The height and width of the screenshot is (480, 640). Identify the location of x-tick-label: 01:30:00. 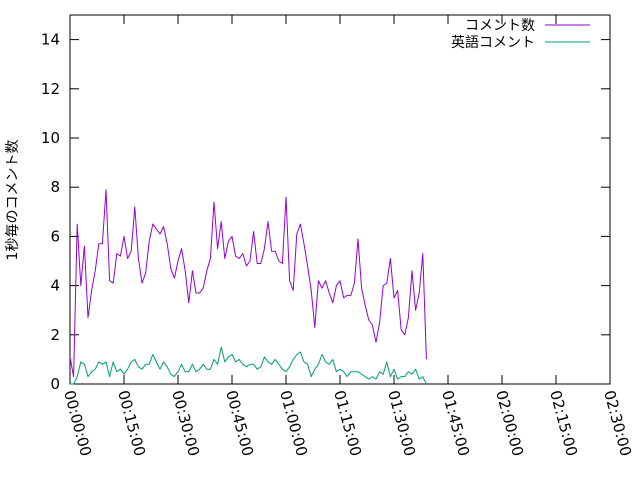
(401, 423).